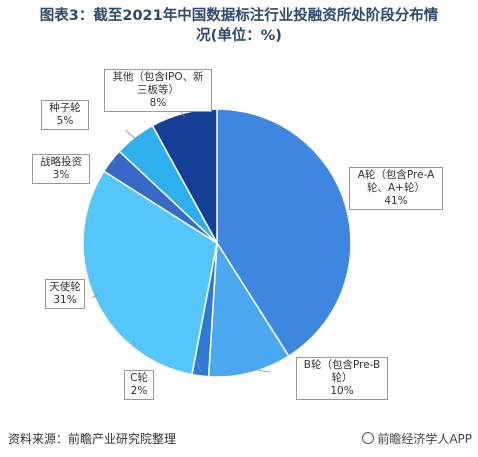  What do you see at coordinates (342, 365) in the screenshot?
I see `slice-label-name: B轮（包含Pre-B` at bounding box center [342, 365].